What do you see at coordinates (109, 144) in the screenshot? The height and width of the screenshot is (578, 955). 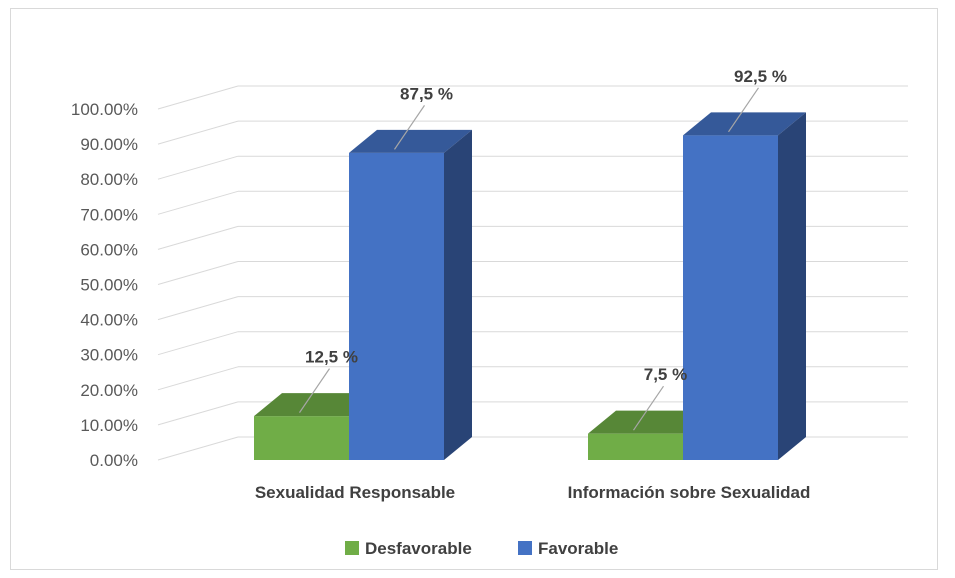 I see `y-tick-label: 90.00%` at bounding box center [109, 144].